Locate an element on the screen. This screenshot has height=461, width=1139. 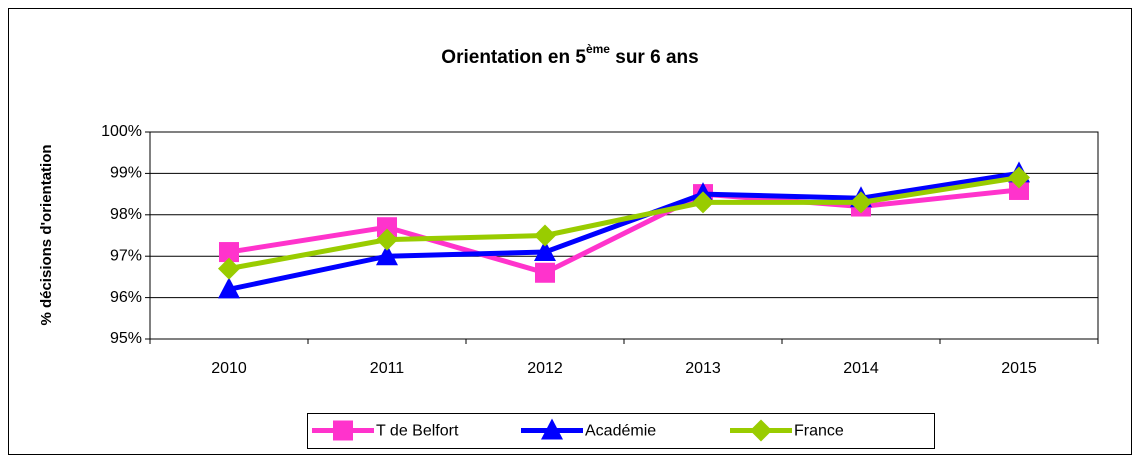
x-tick-label: 2012 is located at coordinates (545, 368).